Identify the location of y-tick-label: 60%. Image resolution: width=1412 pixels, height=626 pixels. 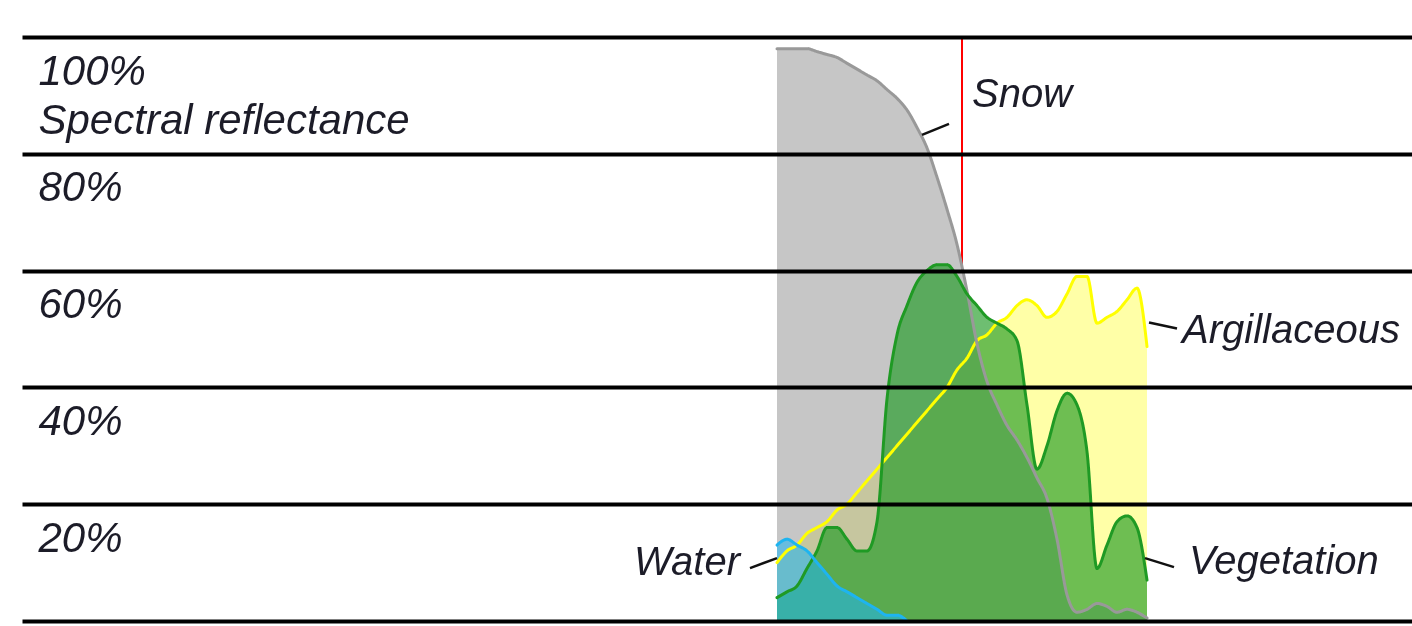
(80, 304).